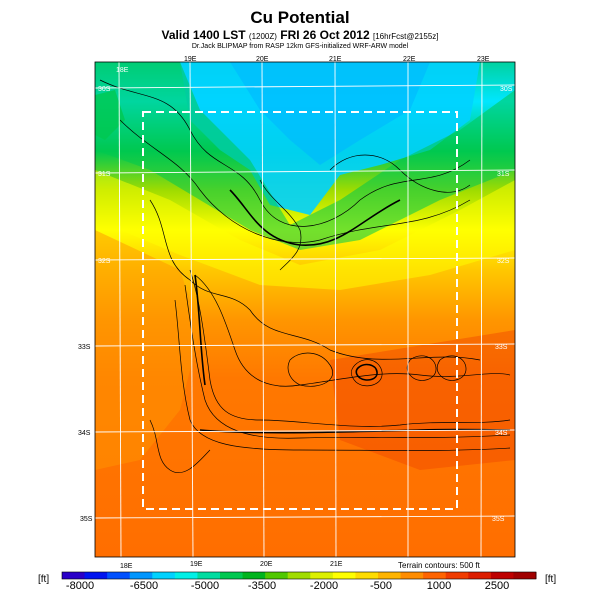  Describe the element at coordinates (439, 586) in the screenshot. I see `colorbar-tick-label: 1000` at that location.